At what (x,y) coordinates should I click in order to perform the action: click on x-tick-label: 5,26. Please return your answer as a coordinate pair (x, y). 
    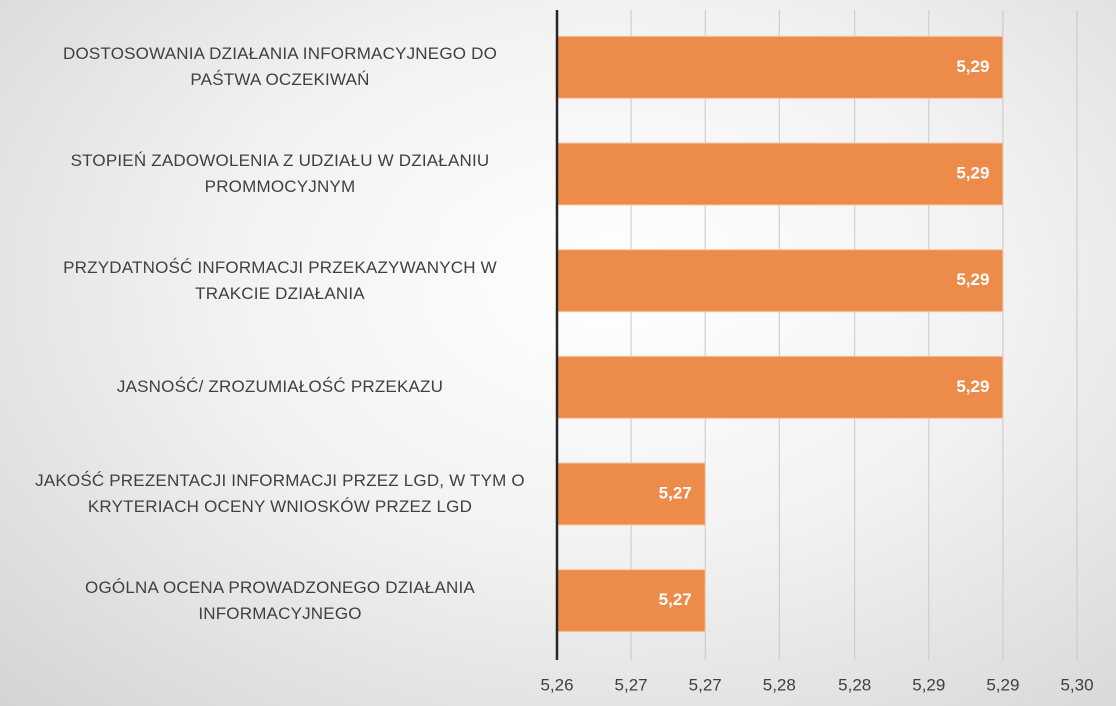
    Looking at the image, I should click on (556, 684).